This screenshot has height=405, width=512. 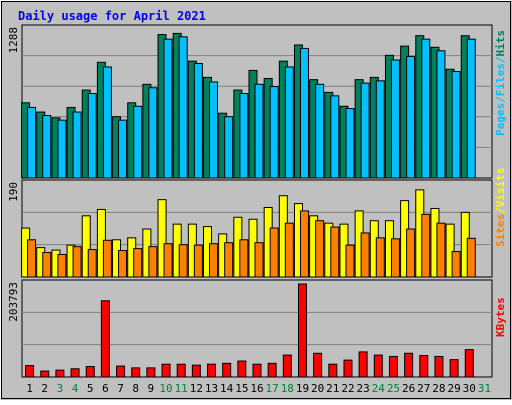 What do you see at coordinates (500, 188) in the screenshot?
I see `legend-entry: Visits` at bounding box center [500, 188].